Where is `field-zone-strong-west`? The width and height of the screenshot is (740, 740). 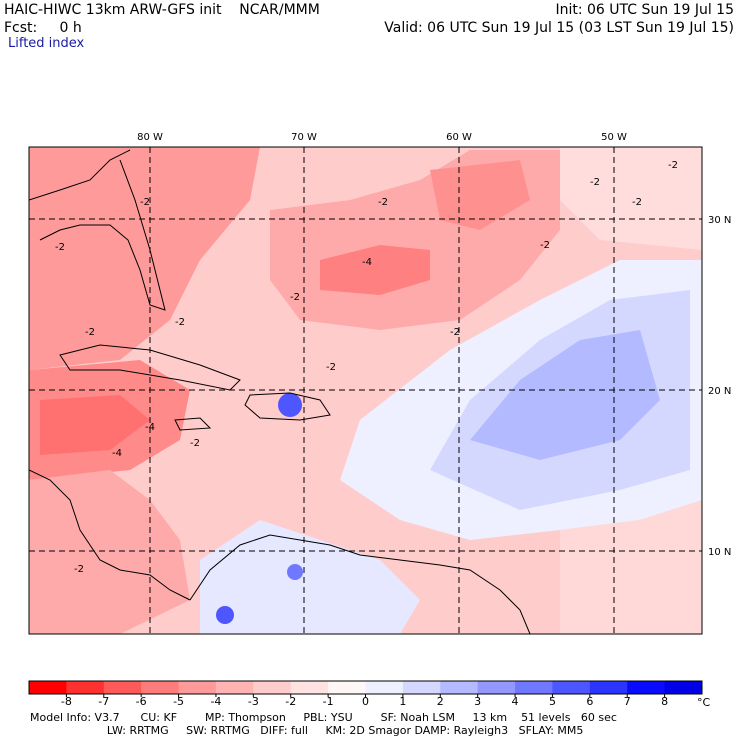 field-zone-strong-west is located at coordinates (95, 425).